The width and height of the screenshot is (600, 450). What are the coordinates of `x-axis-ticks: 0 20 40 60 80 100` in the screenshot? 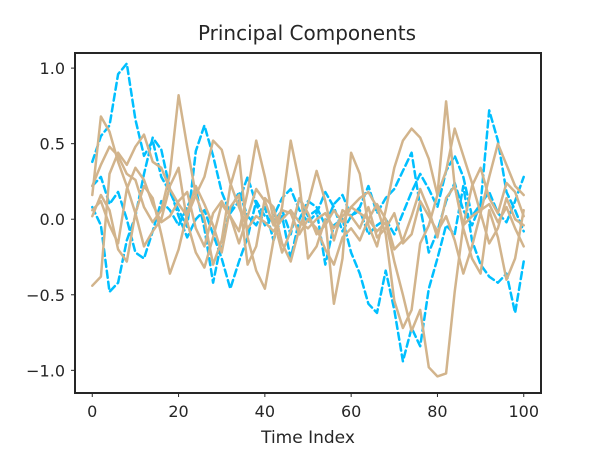 It's located at (313, 407).